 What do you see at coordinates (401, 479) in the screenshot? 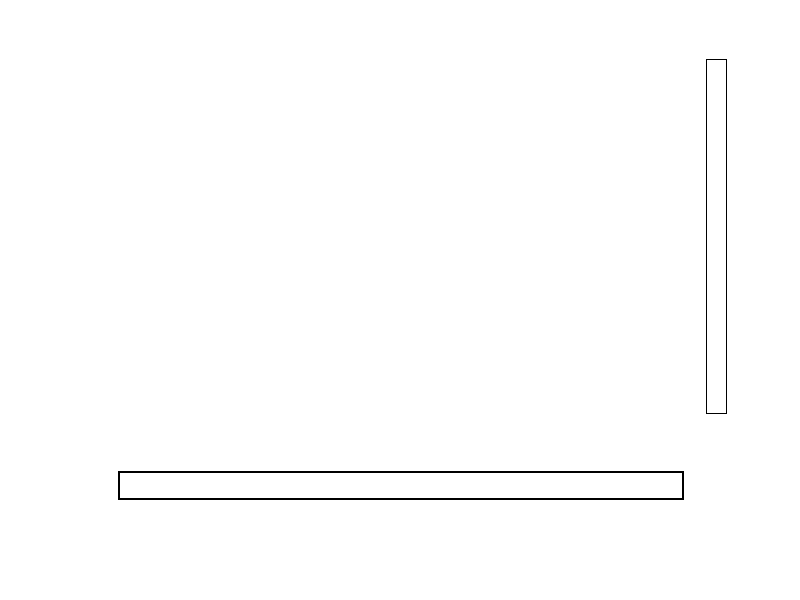
I see `timeline-data-coverage-row` at bounding box center [401, 479].